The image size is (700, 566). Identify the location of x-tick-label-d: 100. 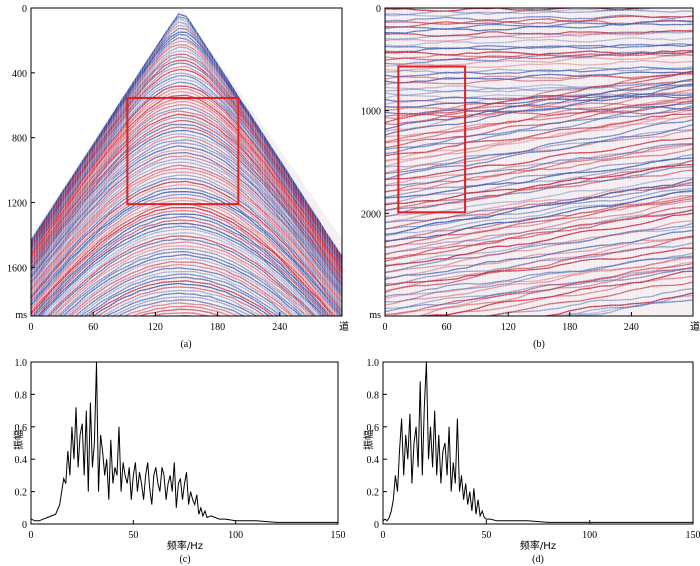
(589, 535).